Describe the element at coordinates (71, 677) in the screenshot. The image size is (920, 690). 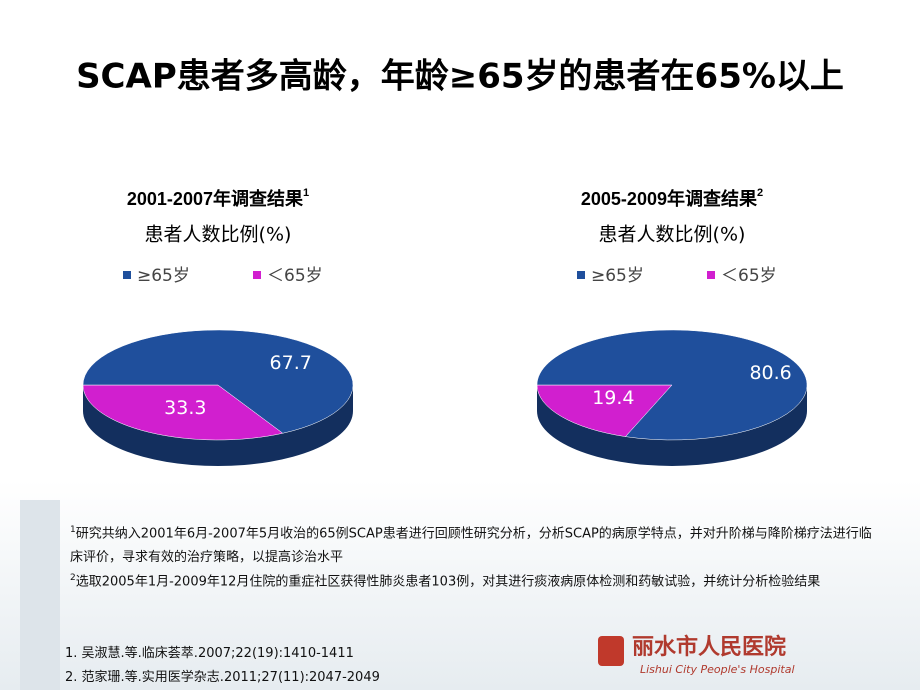
I see `ref-marker: 2.` at that location.